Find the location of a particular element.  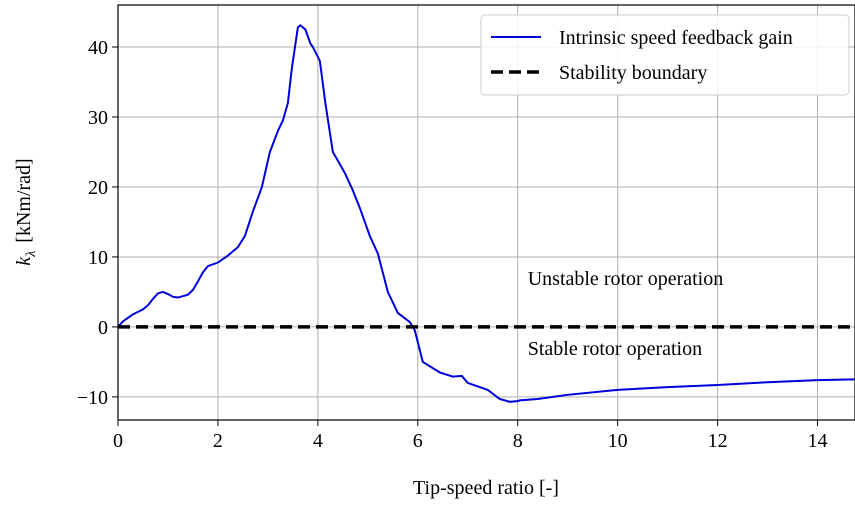

x-tick-label: 12 is located at coordinates (718, 441).